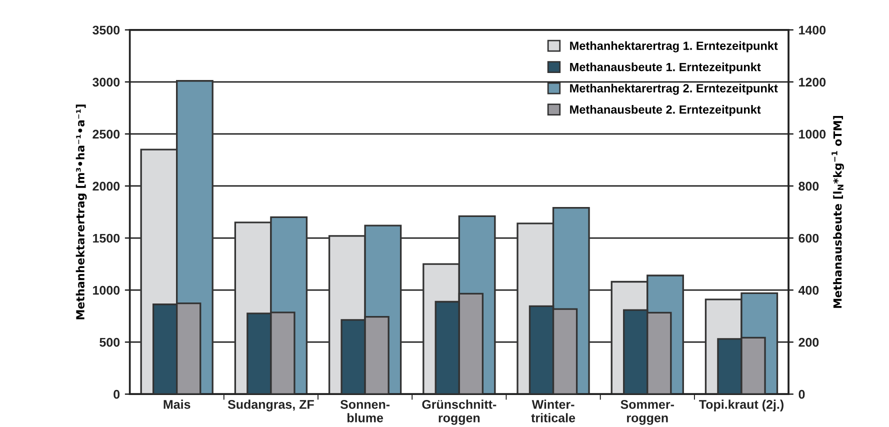 The width and height of the screenshot is (889, 427). I want to click on y2-axis-title: Methanausbeute [l$_{N}$*kg$^{−1}$ oTM], so click(838, 212).